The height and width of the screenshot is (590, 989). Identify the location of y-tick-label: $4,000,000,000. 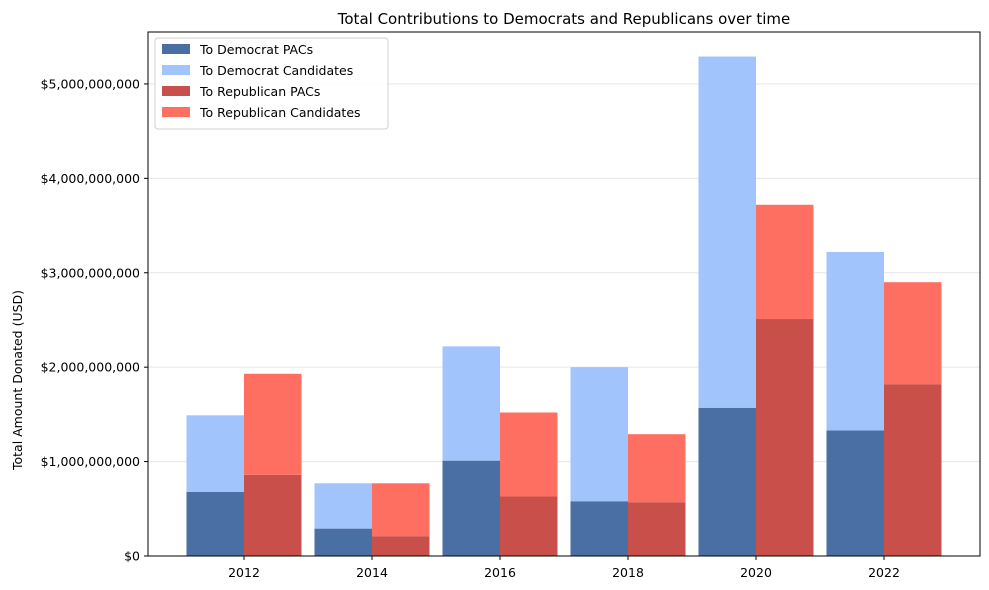
(90, 178).